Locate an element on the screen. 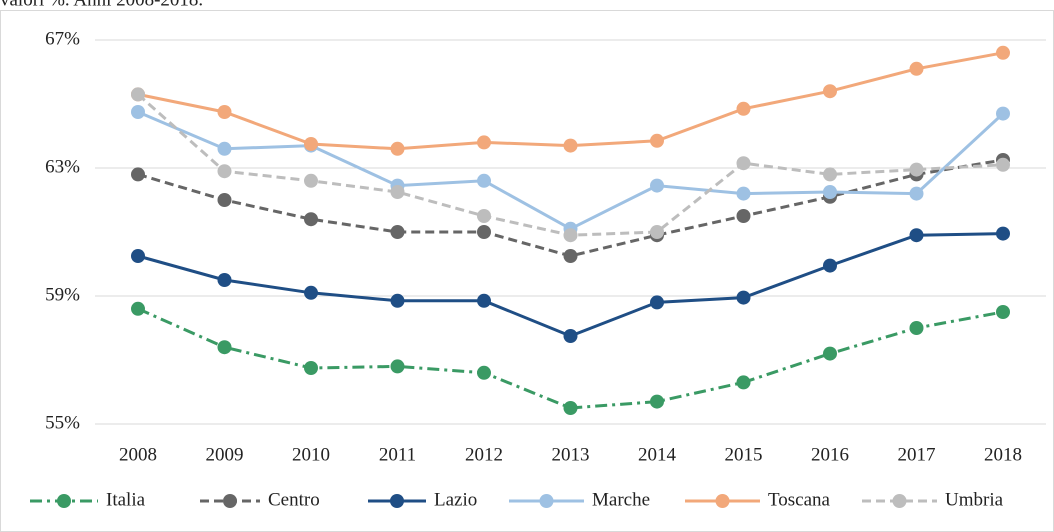 The width and height of the screenshot is (1054, 532). y-tick-label: 55% is located at coordinates (62, 422).